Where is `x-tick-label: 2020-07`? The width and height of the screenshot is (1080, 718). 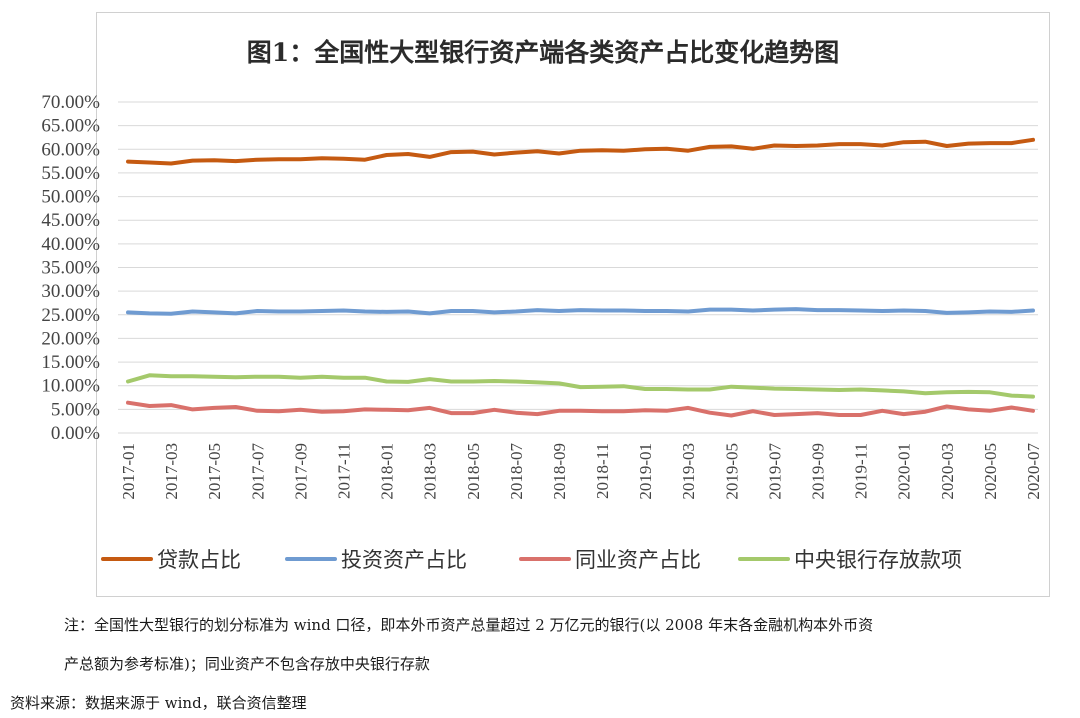
x-tick-label: 2020-07 is located at coordinates (1033, 471).